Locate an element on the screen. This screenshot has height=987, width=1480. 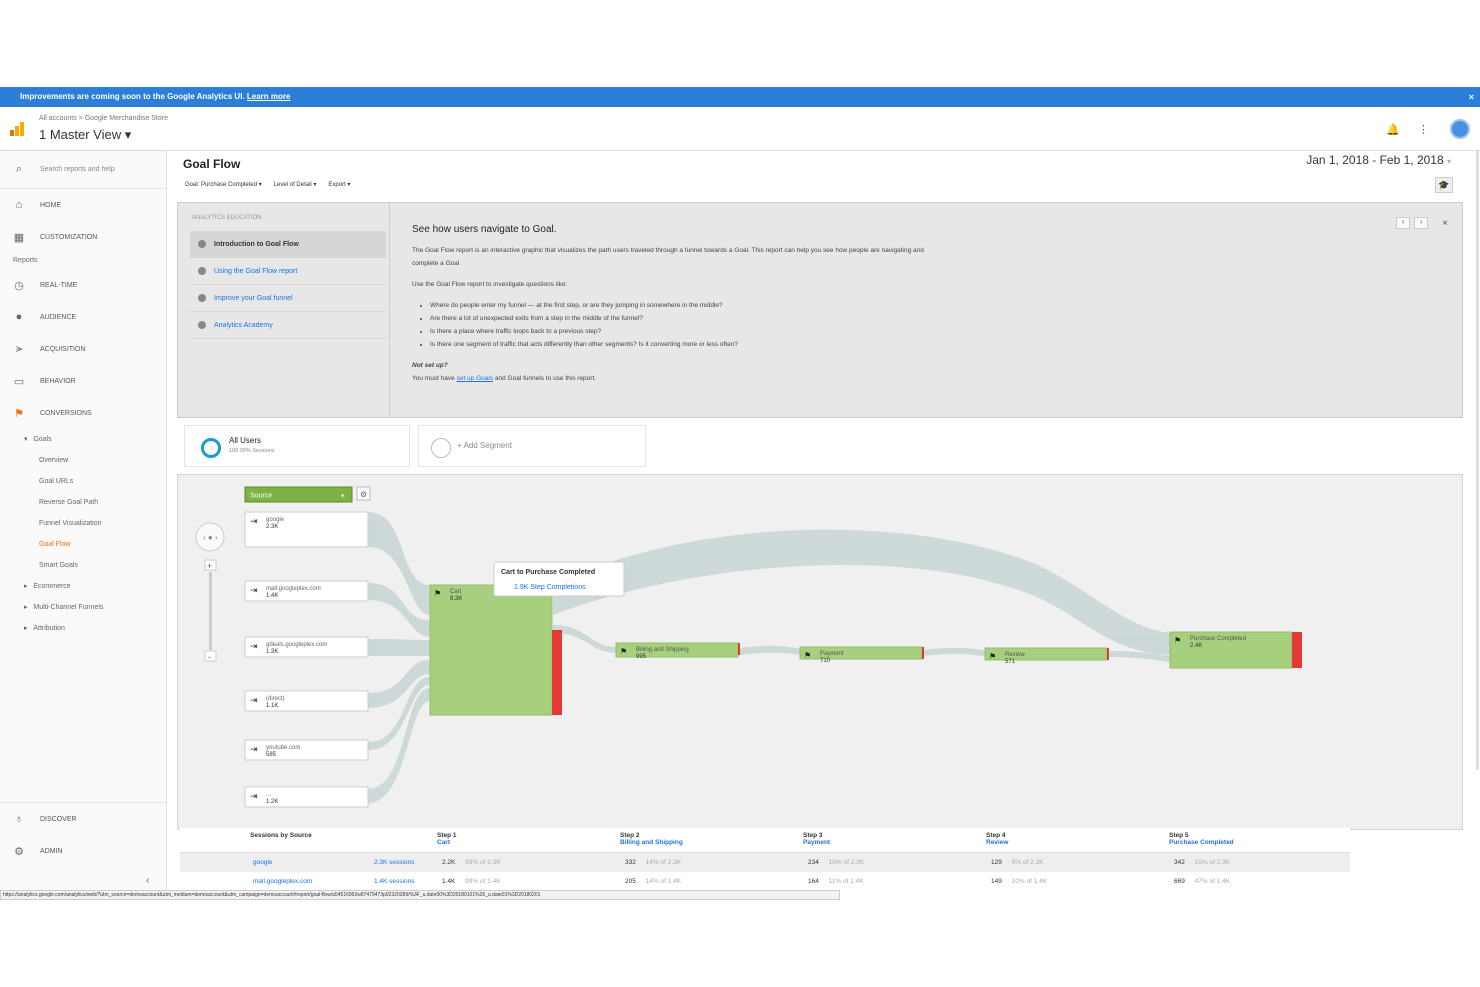
more-vert-icon: ⋮ is located at coordinates (1423, 130).